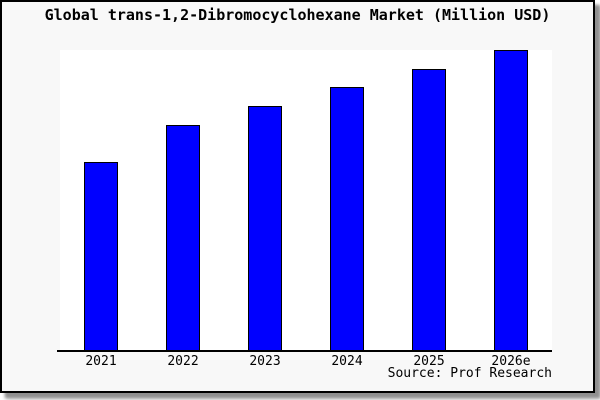 This screenshot has height=400, width=600. Describe the element at coordinates (429, 361) in the screenshot. I see `x-tick-label-2025: 2025` at that location.